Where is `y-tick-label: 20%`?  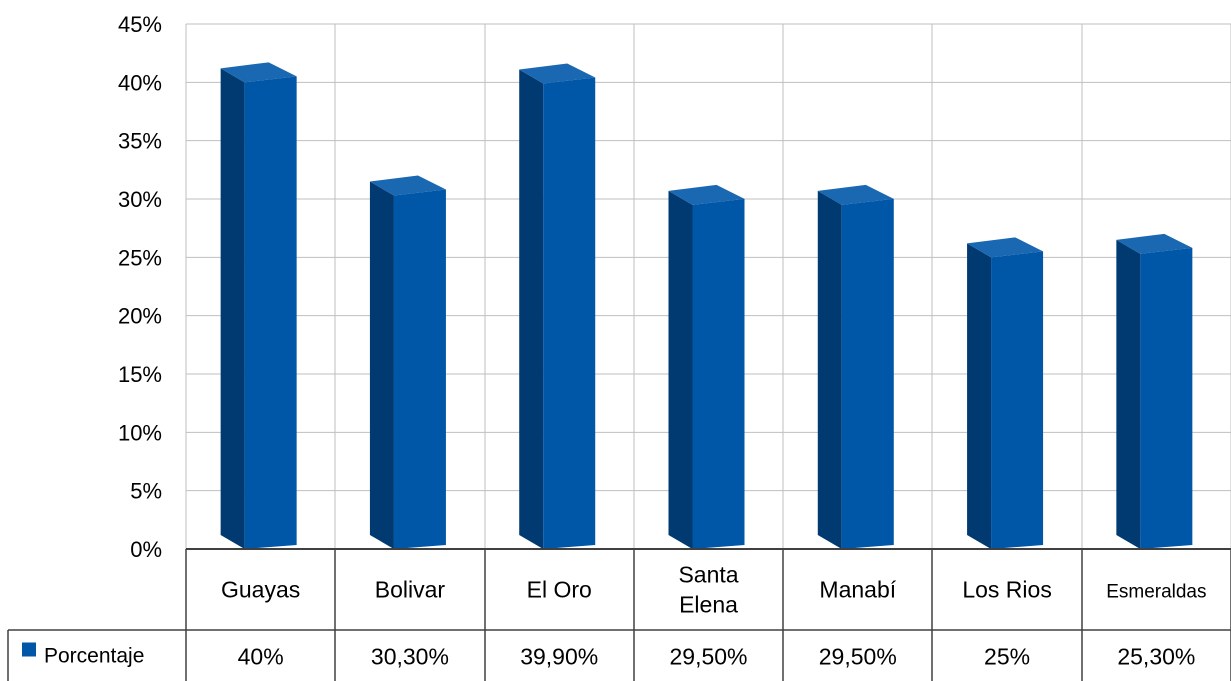 y-tick-label: 20% is located at coordinates (140, 316).